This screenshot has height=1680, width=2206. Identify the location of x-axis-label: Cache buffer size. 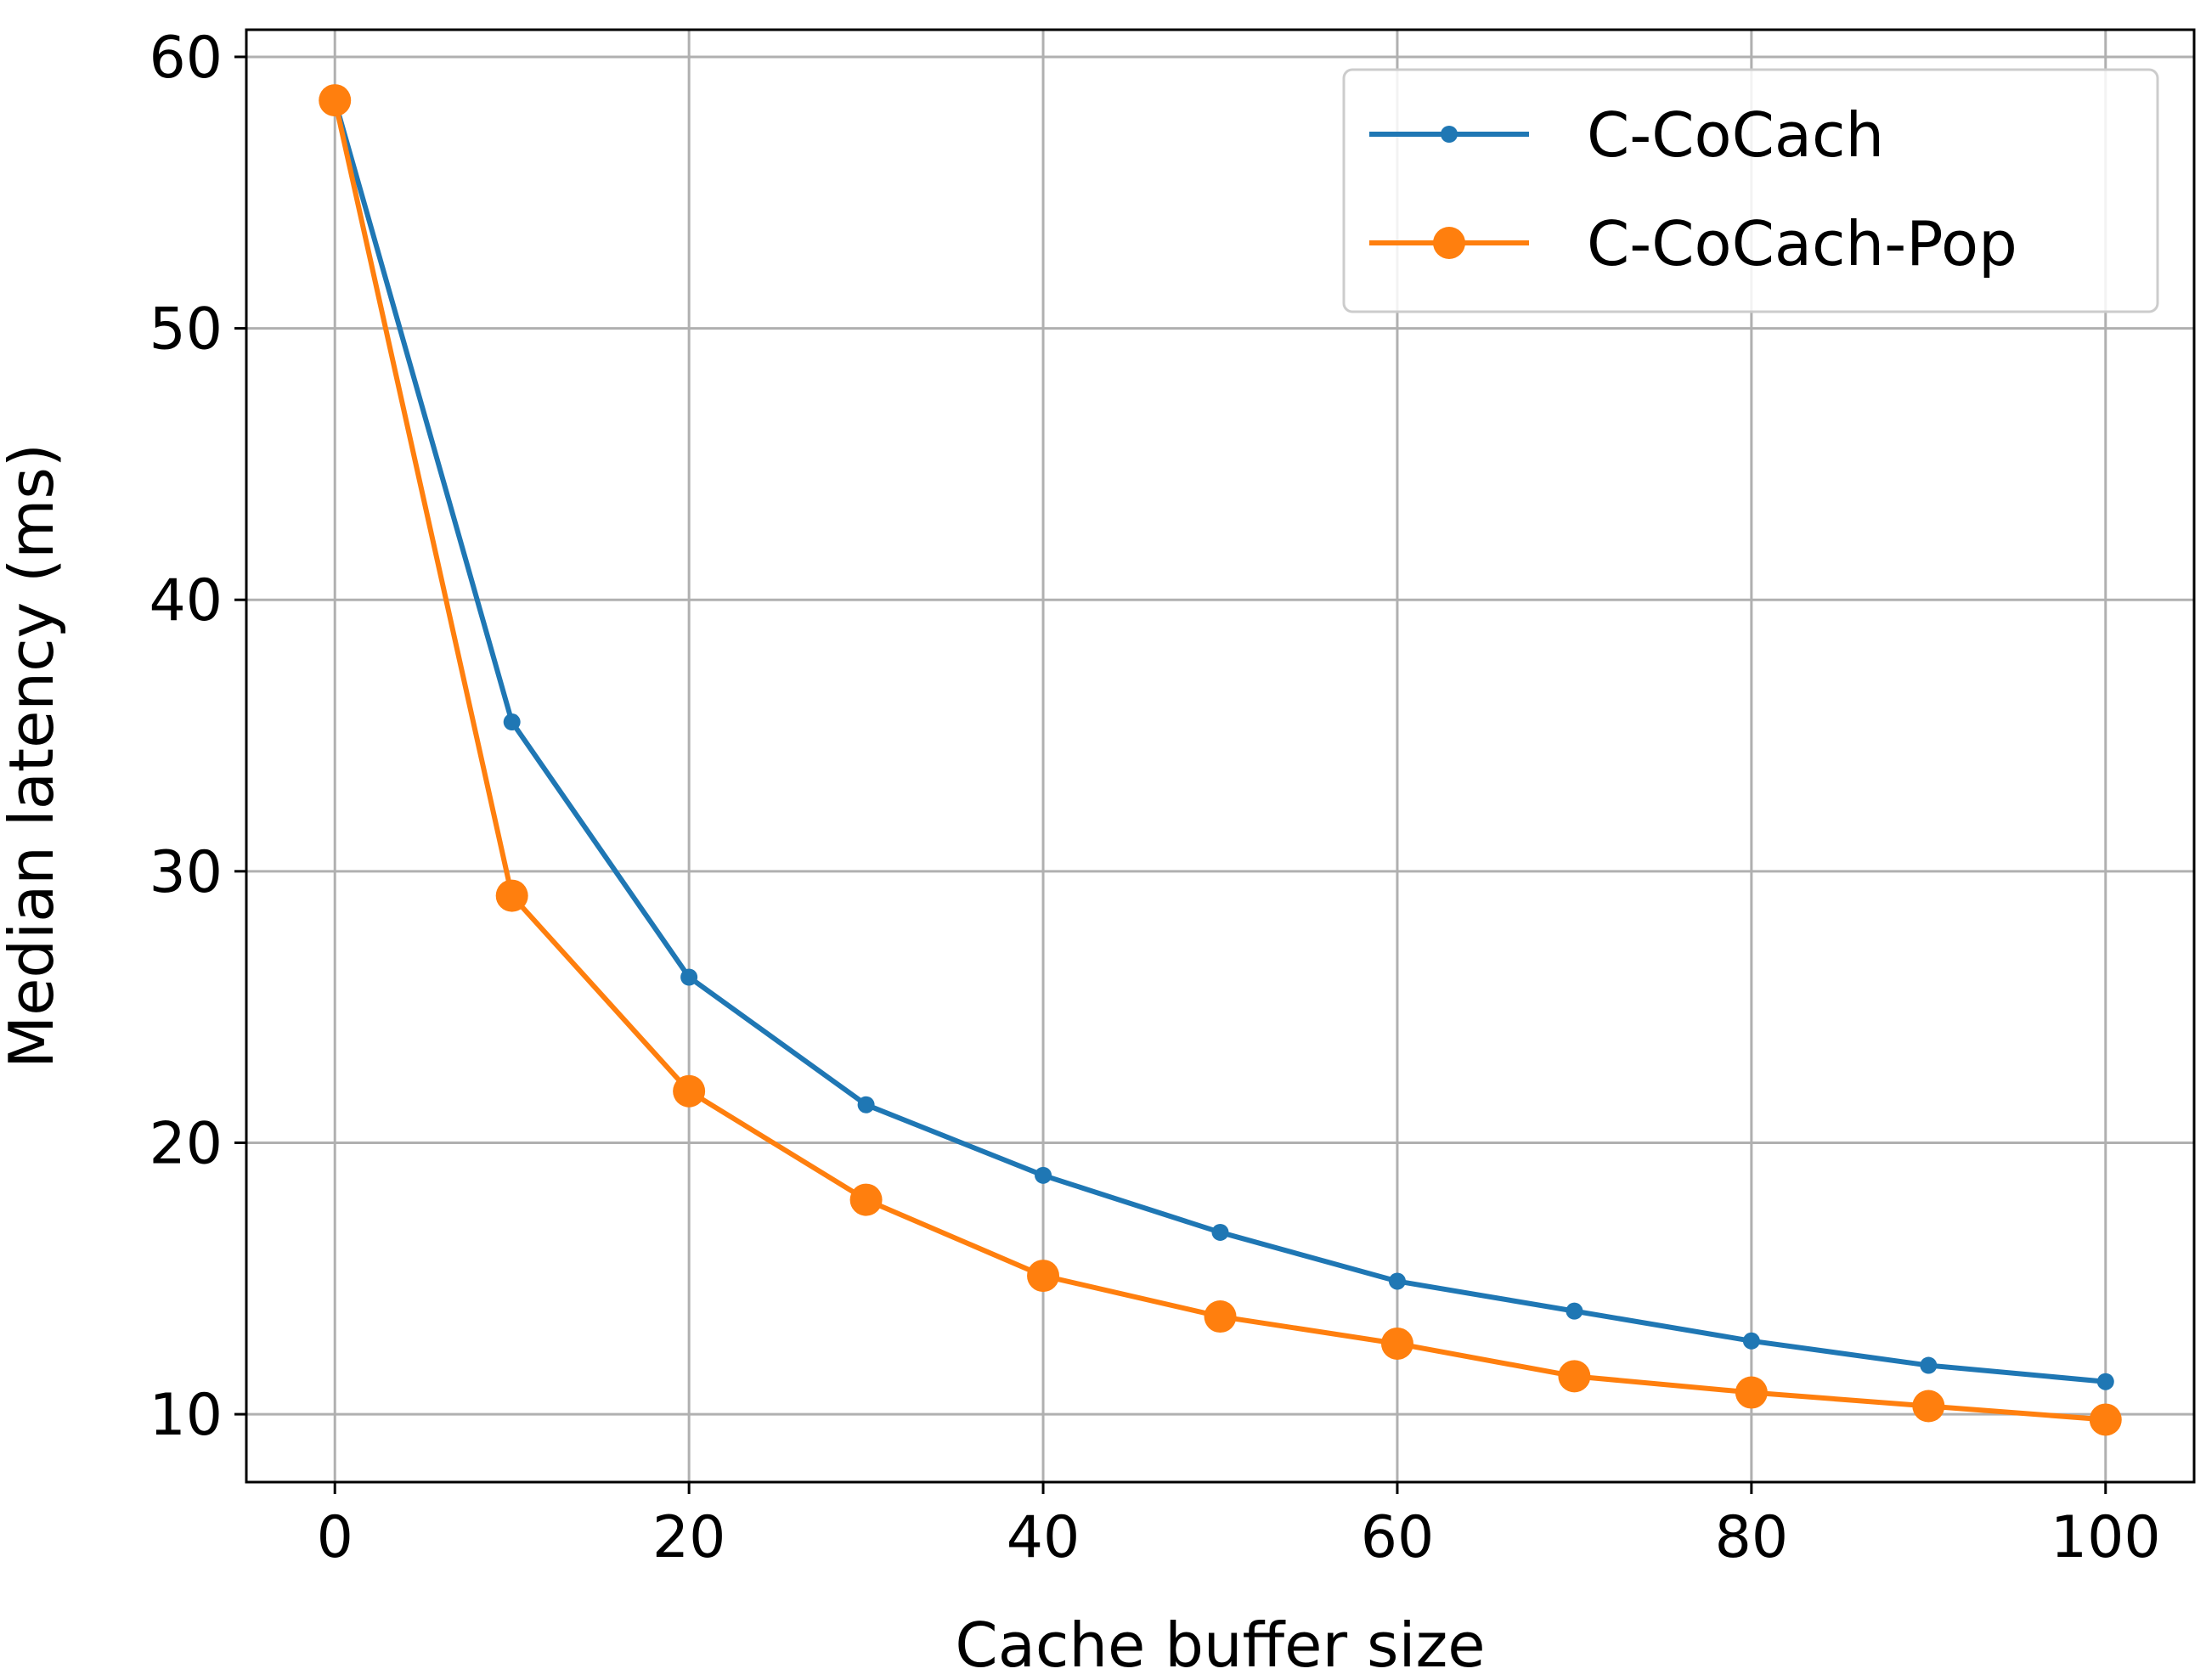
(1220, 1645).